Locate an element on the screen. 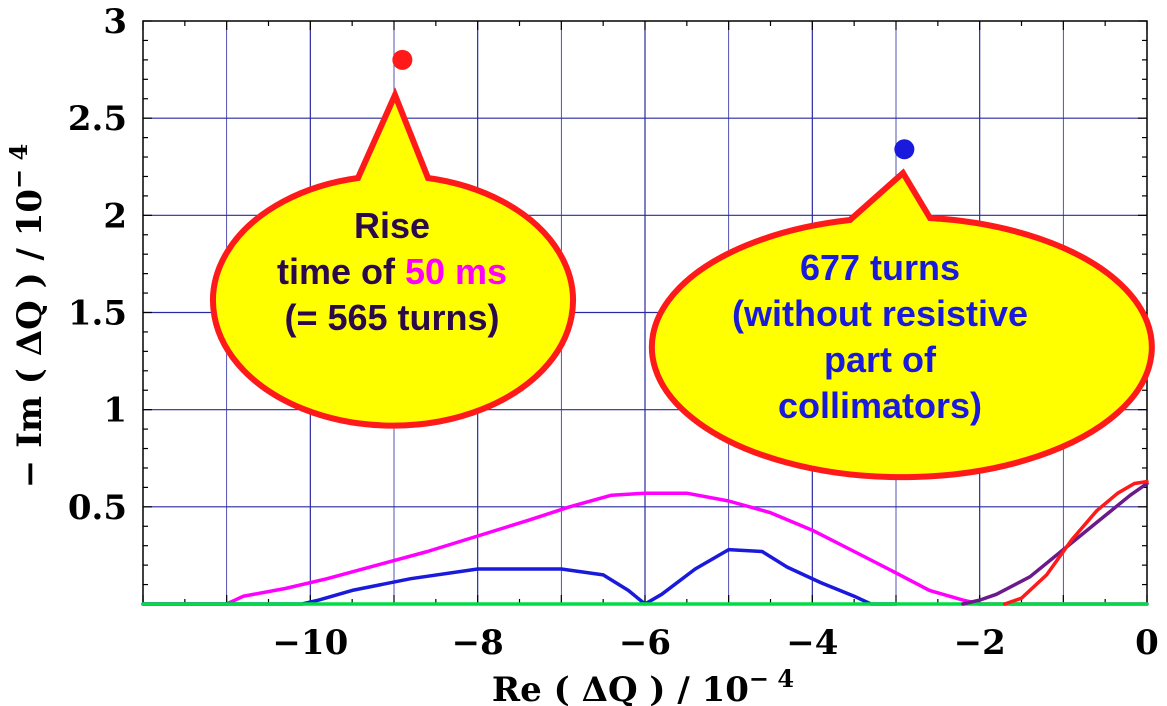 The image size is (1167, 706). callout-text-left: Rise time of 50 ms (= 565 turns) is located at coordinates (392, 271).